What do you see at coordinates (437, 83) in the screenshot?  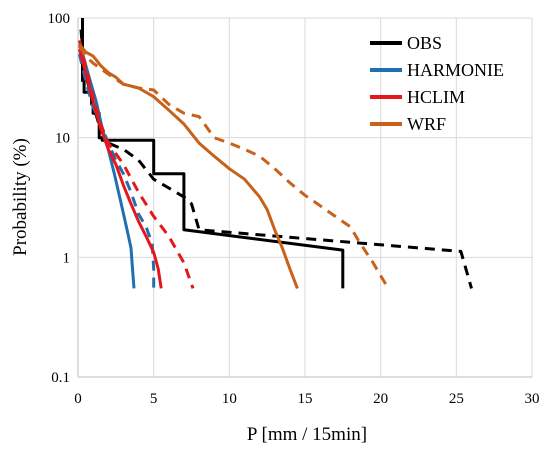 I see `legend: OBS HARMONIE HCLIM WRF` at bounding box center [437, 83].